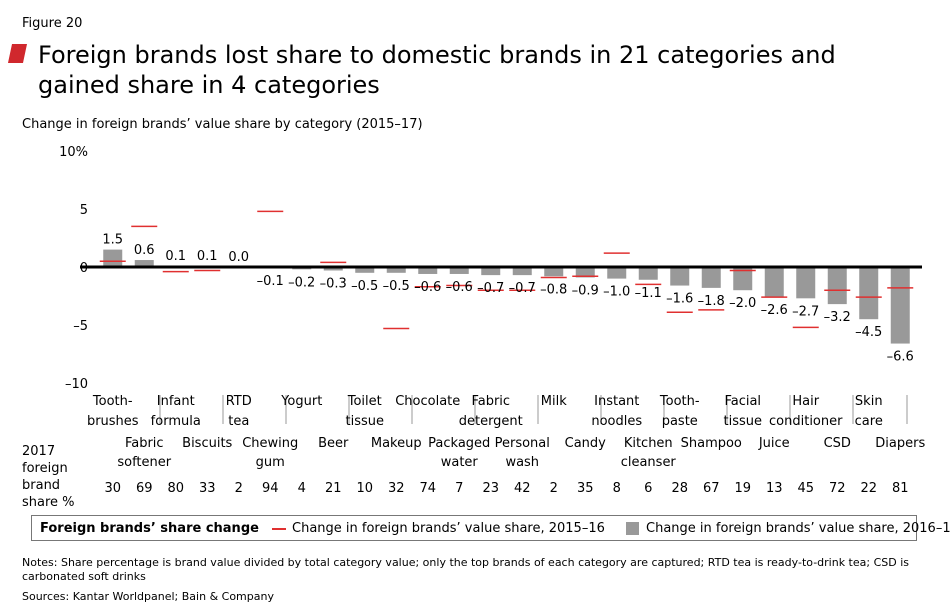 The width and height of the screenshot is (950, 615). I want to click on category-label: Juice, so click(774, 443).